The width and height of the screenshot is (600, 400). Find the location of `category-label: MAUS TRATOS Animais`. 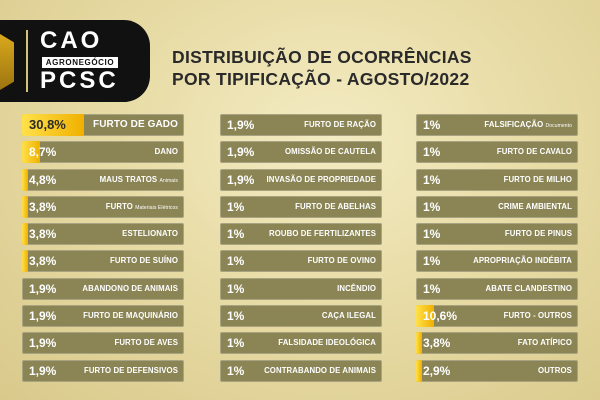

category-label: MAUS TRATOS Animais is located at coordinates (139, 180).